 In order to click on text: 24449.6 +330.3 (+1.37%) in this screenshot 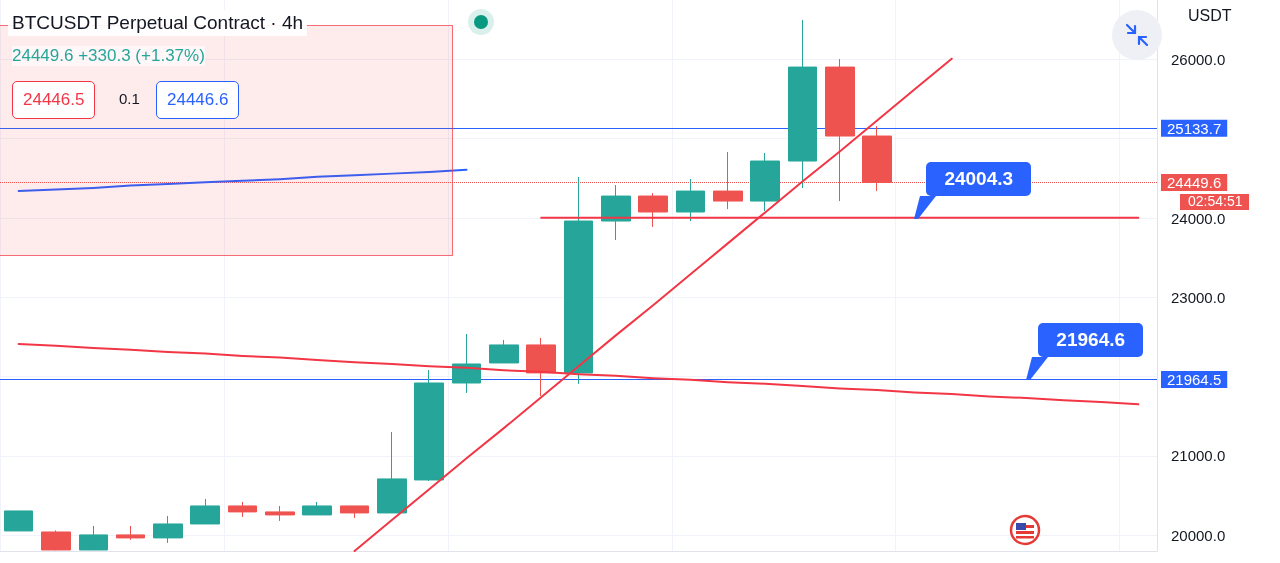, I will do `click(108, 56)`.